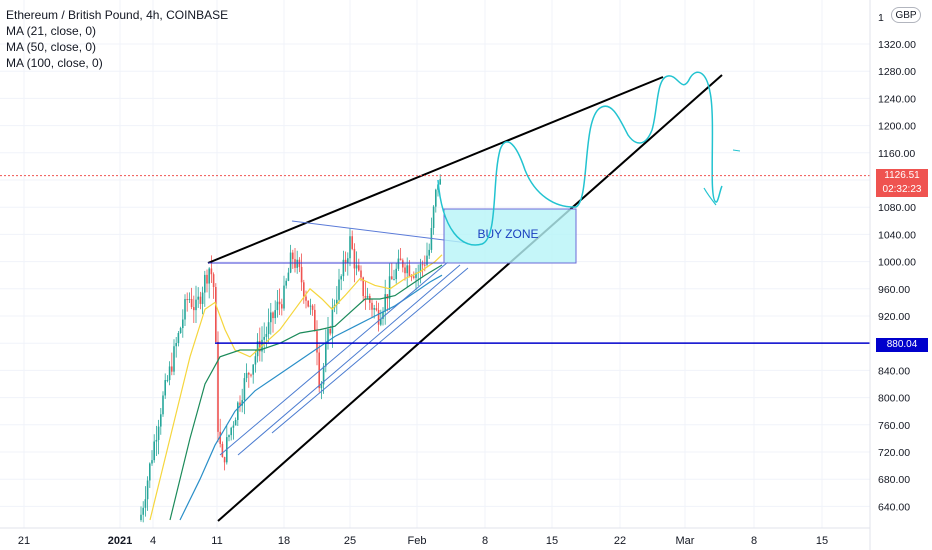  Describe the element at coordinates (897, 127) in the screenshot. I see `y-tick-label: 1200.00` at that location.